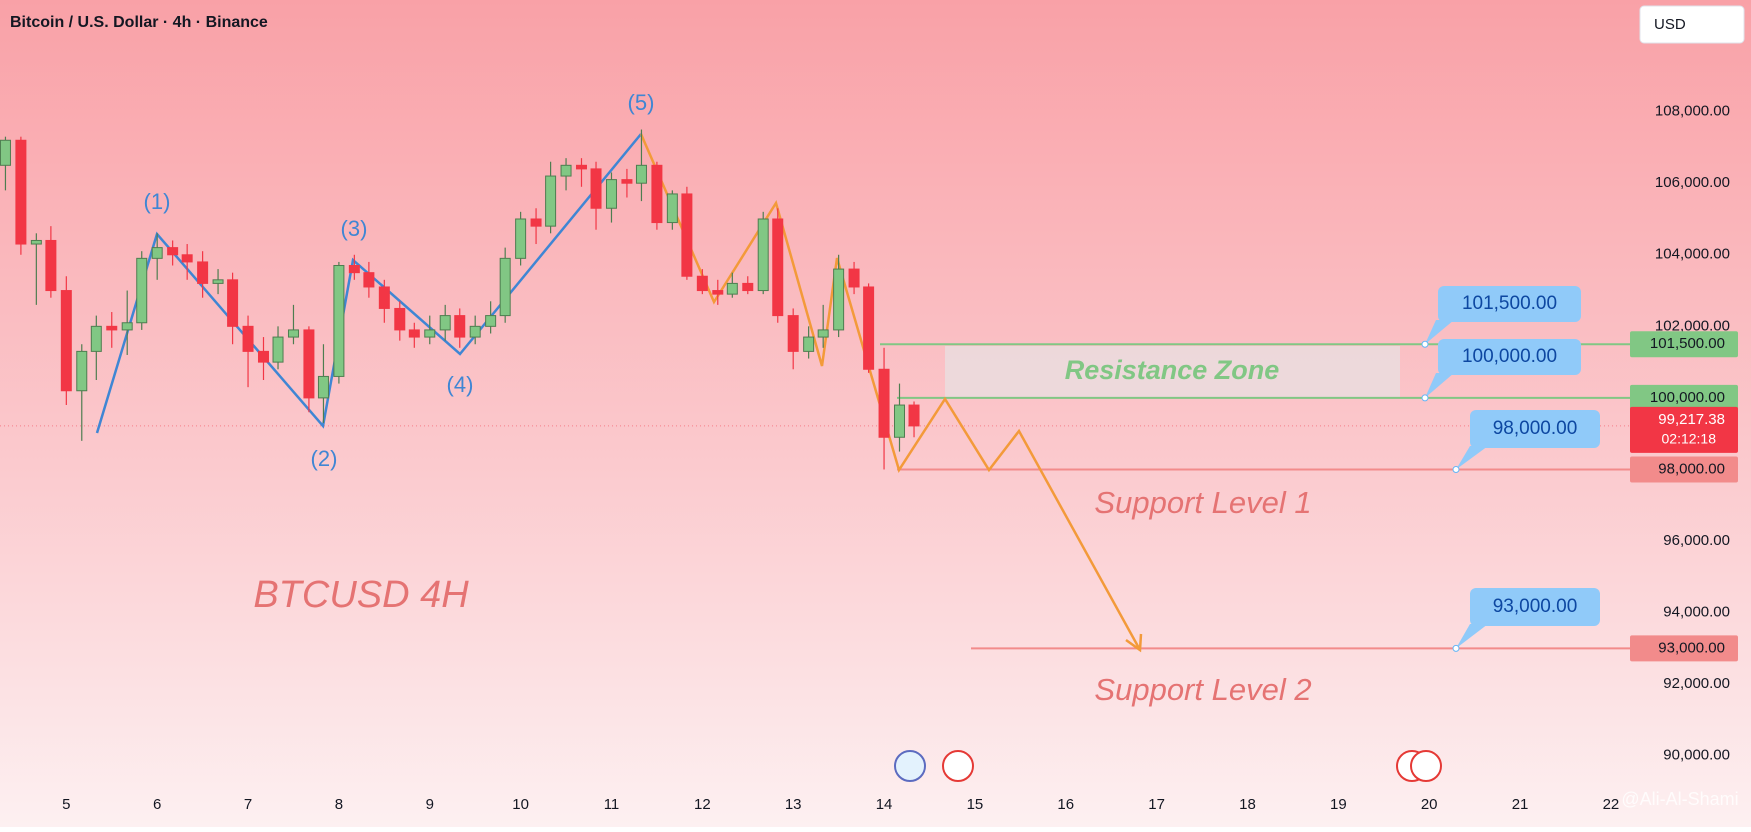 The image size is (1751, 832). What do you see at coordinates (1065, 804) in the screenshot?
I see `x-tick-label: 16` at bounding box center [1065, 804].